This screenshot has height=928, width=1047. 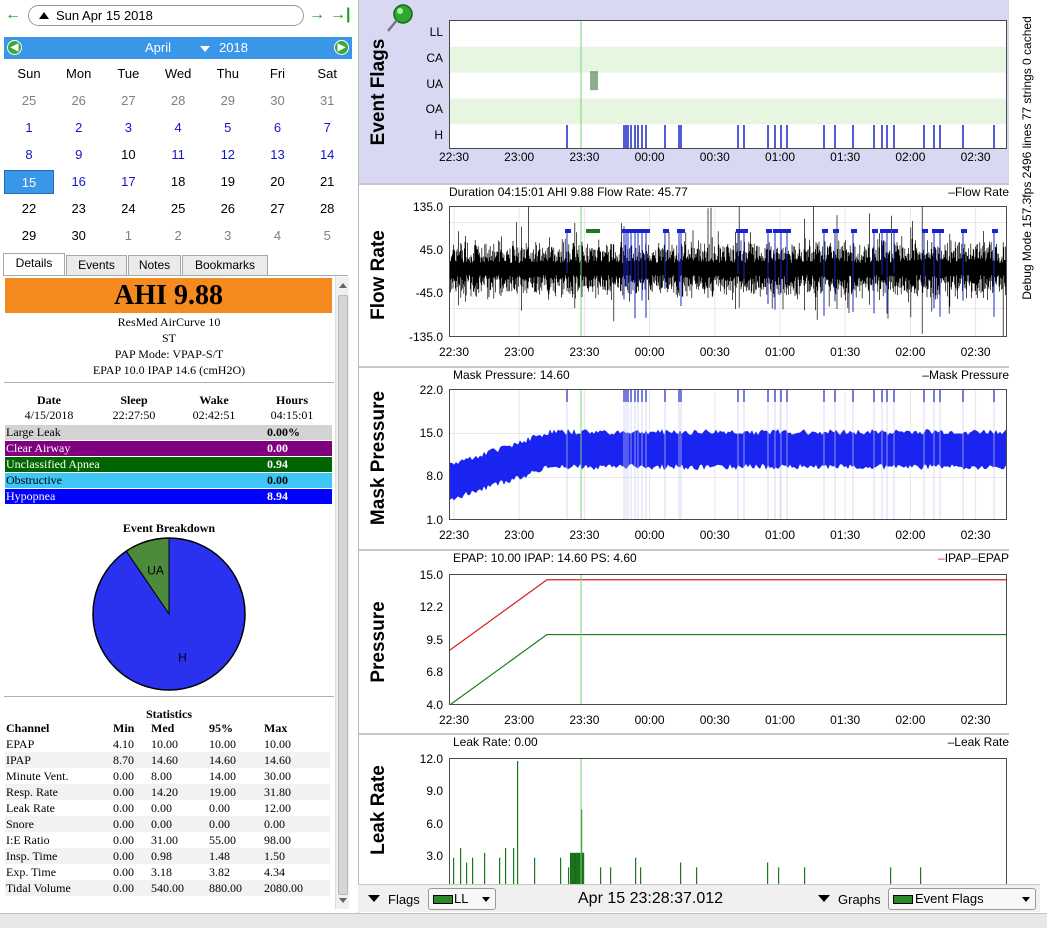 I want to click on calendar-day: 20, so click(x=277, y=181).